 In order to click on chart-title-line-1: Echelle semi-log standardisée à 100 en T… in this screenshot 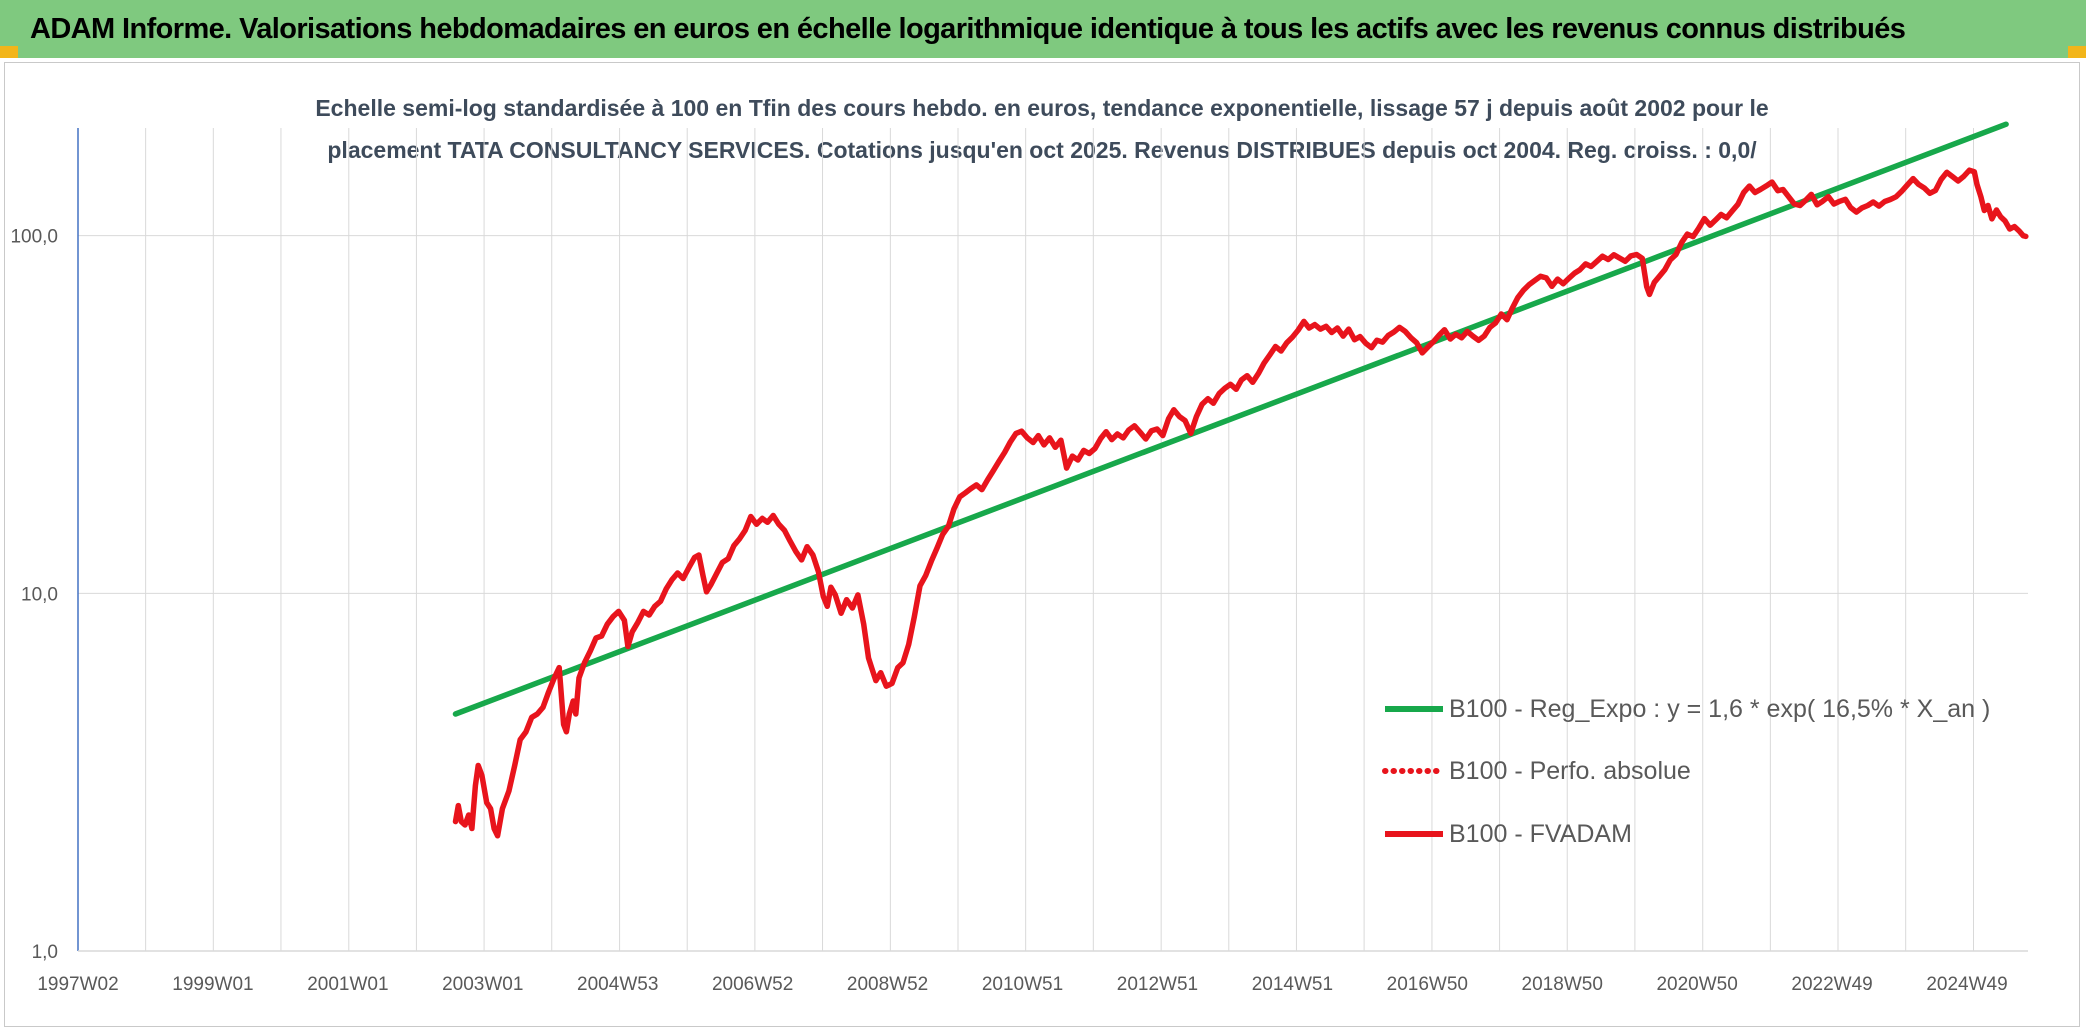, I will do `click(1041, 108)`.